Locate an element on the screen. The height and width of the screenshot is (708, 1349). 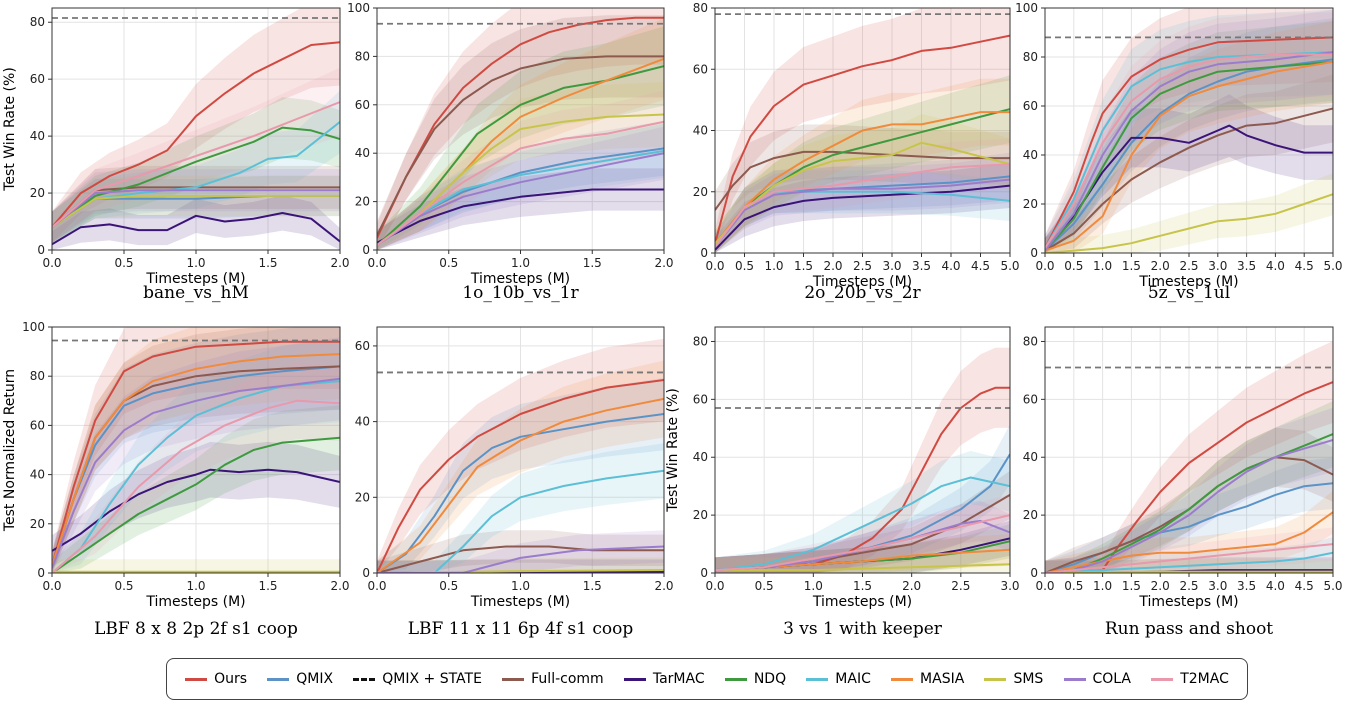
legend-label: COLA is located at coordinates (1112, 679).